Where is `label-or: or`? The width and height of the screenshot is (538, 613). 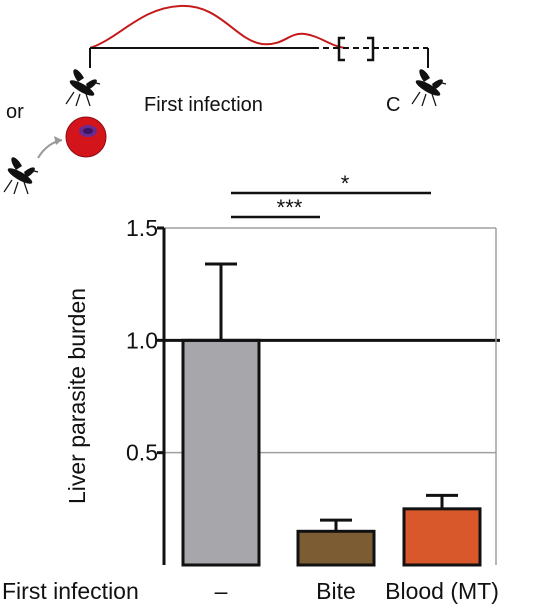
label-or: or is located at coordinates (15, 112).